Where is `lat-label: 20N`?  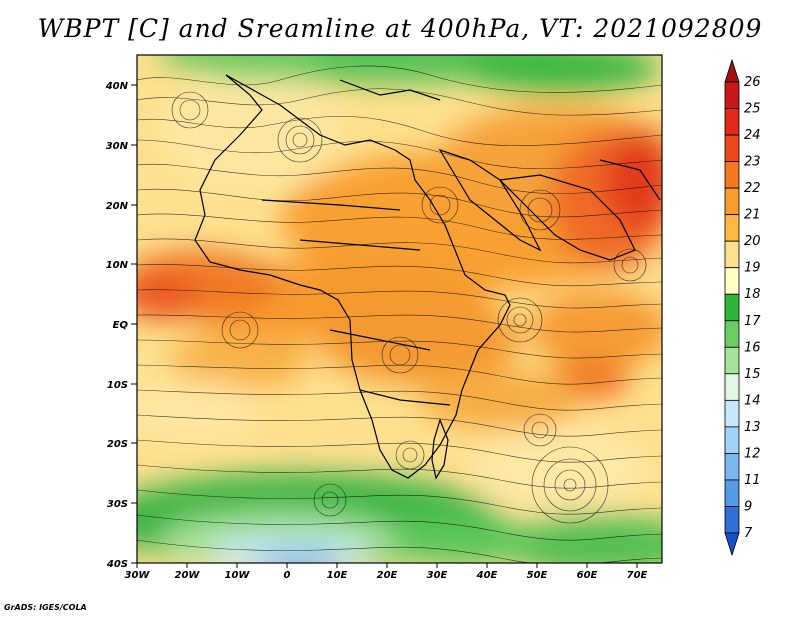 lat-label: 20N is located at coordinates (117, 206).